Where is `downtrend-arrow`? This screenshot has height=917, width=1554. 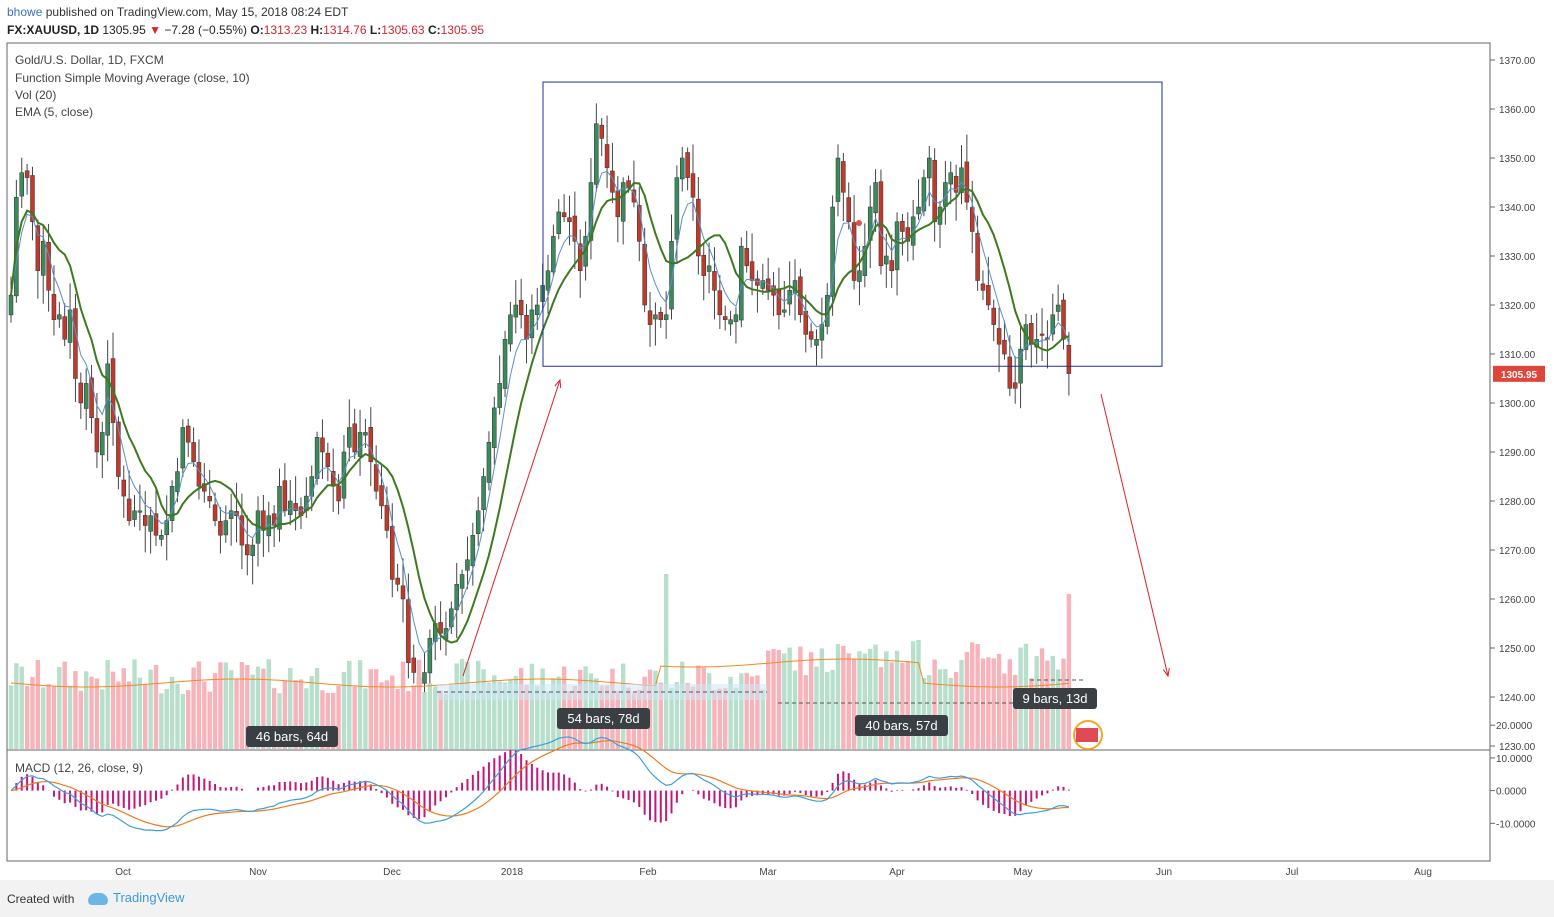 downtrend-arrow is located at coordinates (1134, 535).